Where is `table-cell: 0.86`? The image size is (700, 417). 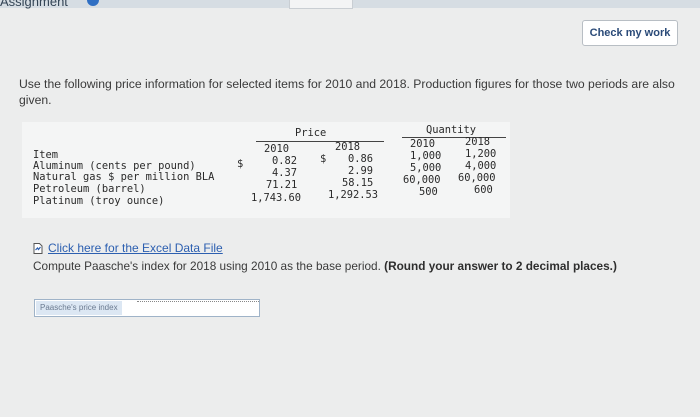
table-cell: 0.86 is located at coordinates (361, 159).